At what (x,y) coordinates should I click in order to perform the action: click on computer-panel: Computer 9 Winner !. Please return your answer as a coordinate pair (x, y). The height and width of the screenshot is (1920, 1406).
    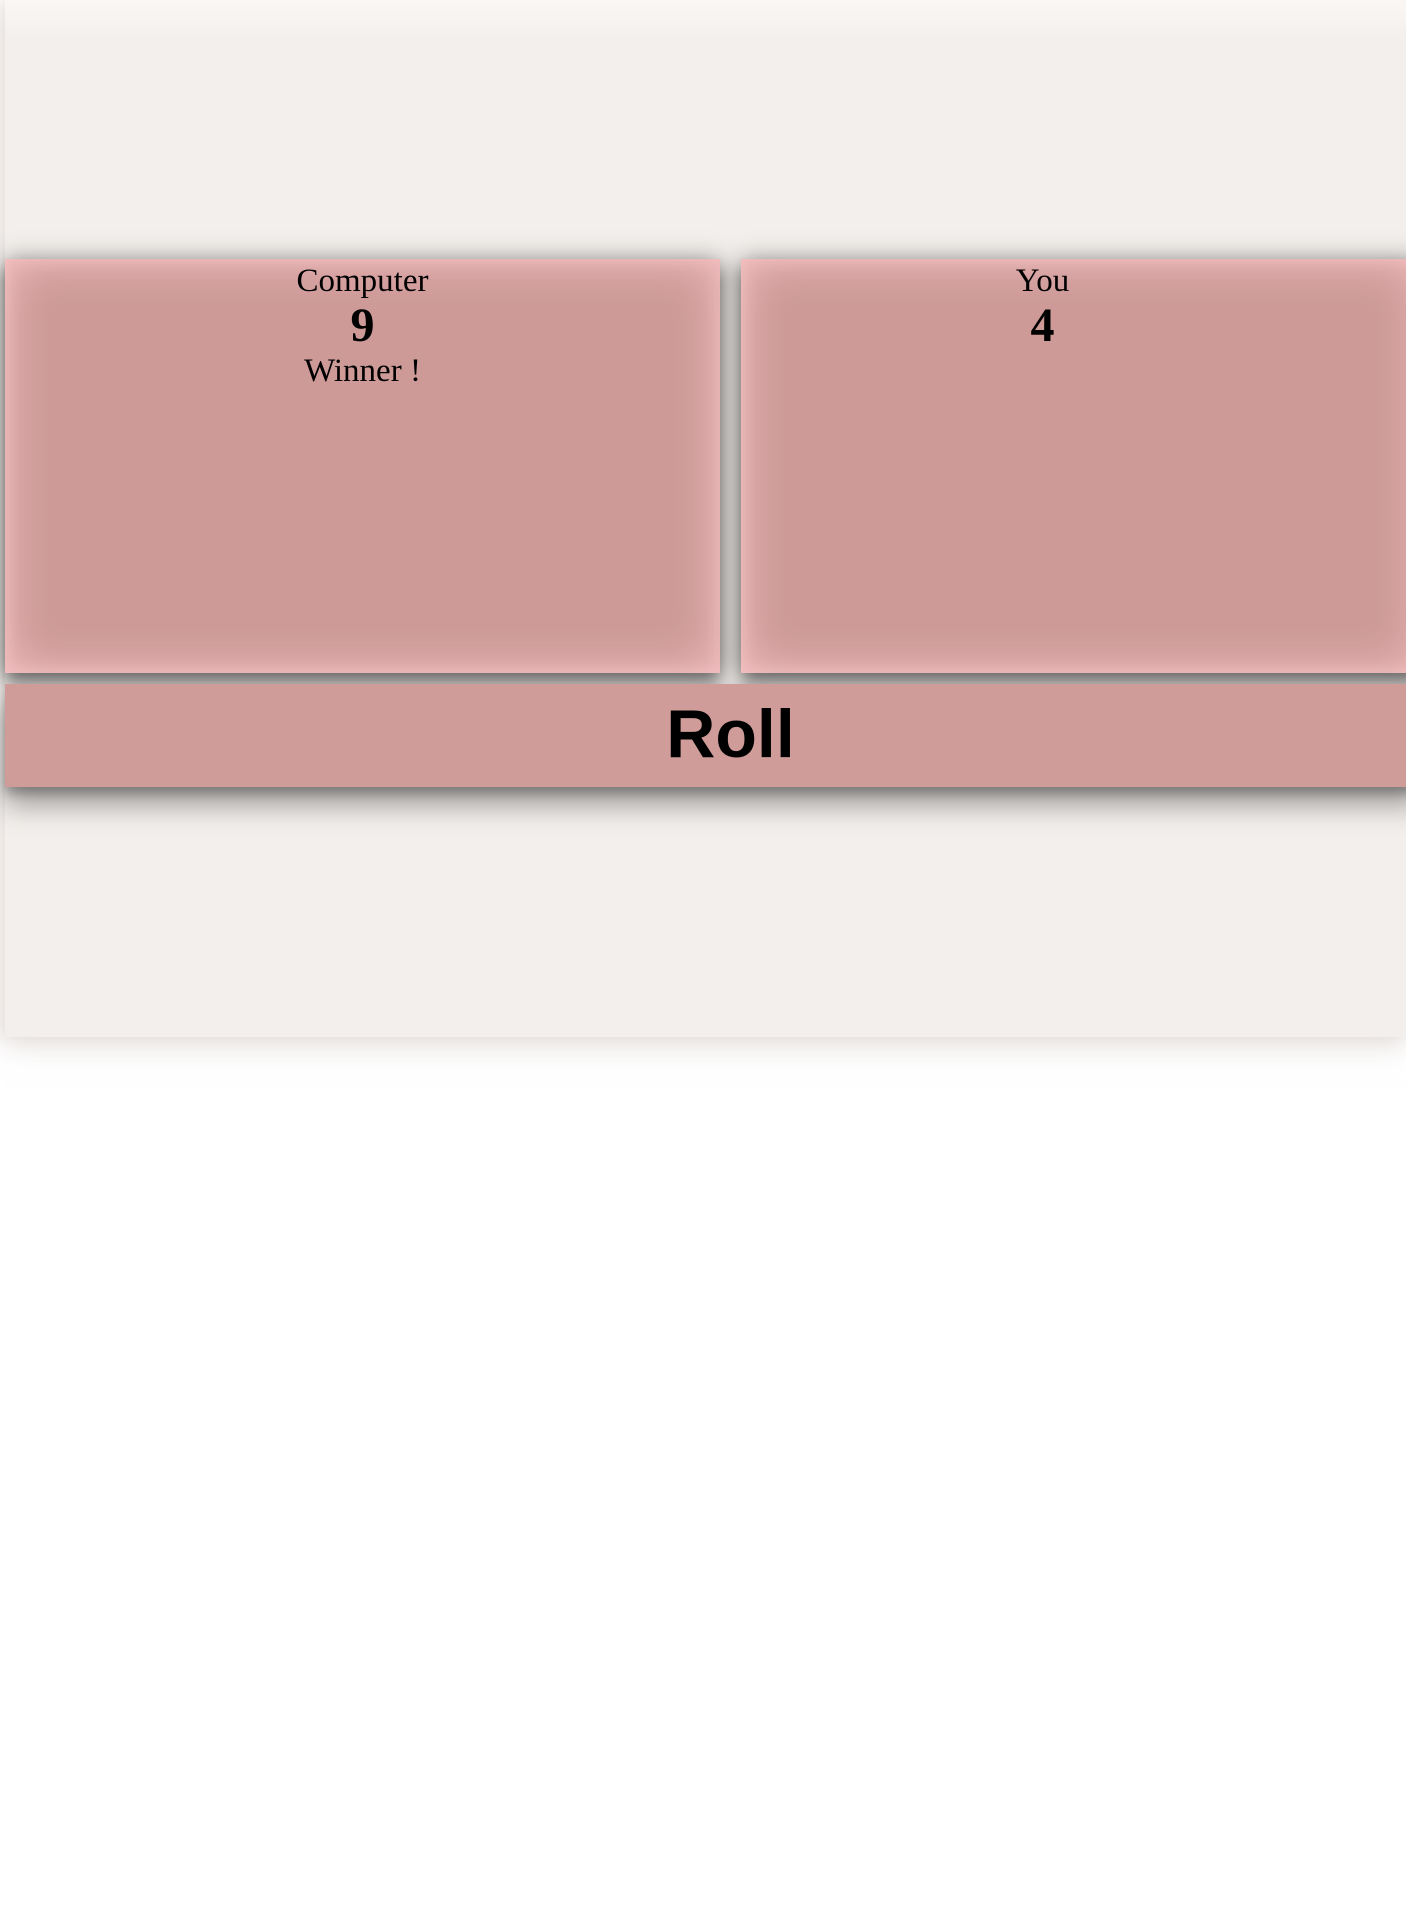
    Looking at the image, I should click on (362, 466).